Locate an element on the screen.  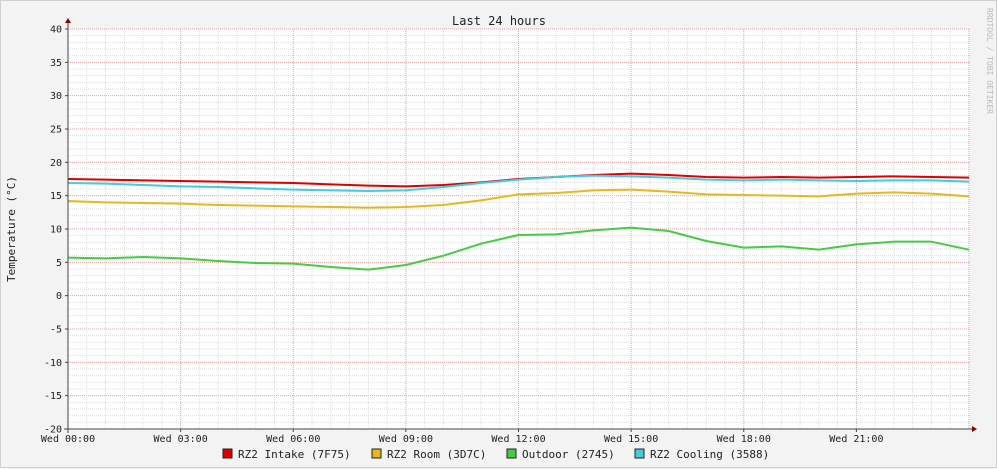
x-tick-label: Wed 09:00 is located at coordinates (406, 439).